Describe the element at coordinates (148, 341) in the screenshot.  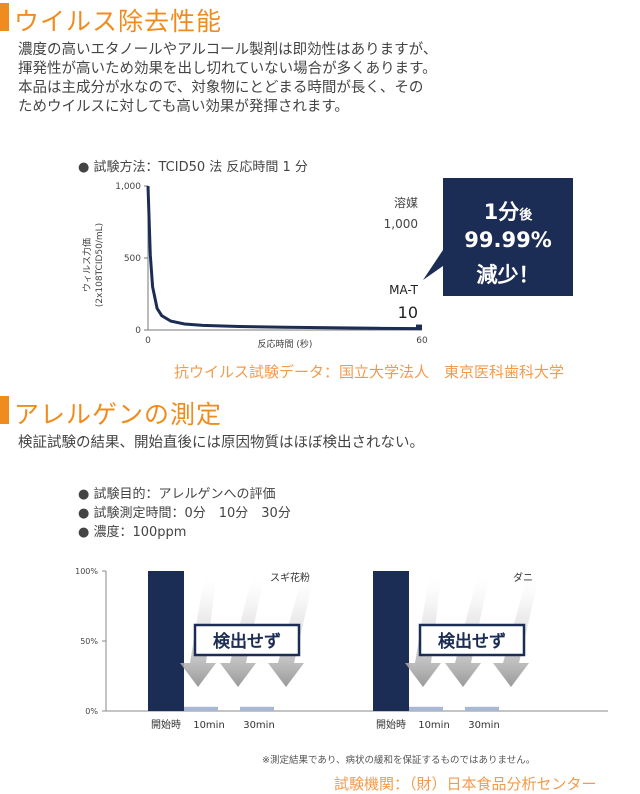
I see `x-tick-label: 0` at that location.